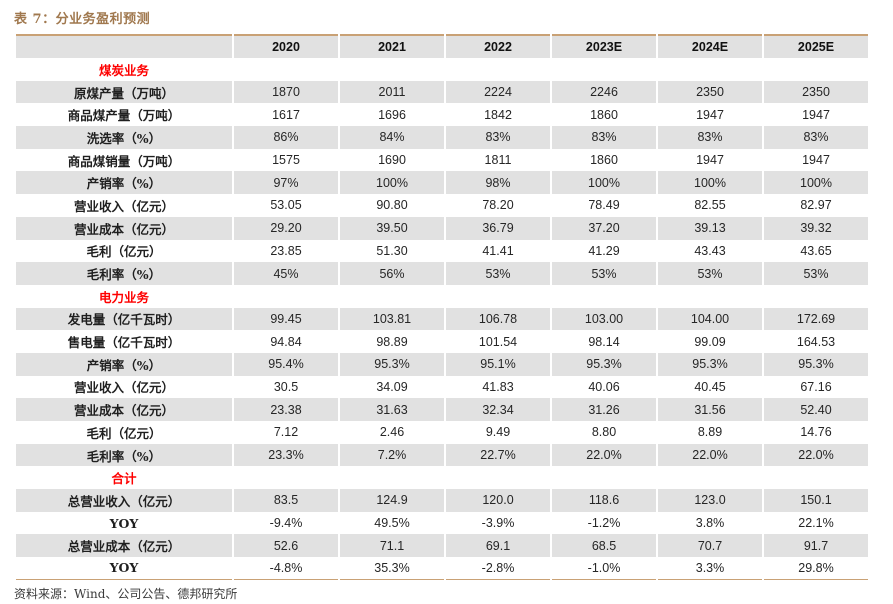  Describe the element at coordinates (442, 160) in the screenshot. I see `table-row: 商品煤销量（万吨） 1575 1690 1811 1860 1947 1947` at that location.